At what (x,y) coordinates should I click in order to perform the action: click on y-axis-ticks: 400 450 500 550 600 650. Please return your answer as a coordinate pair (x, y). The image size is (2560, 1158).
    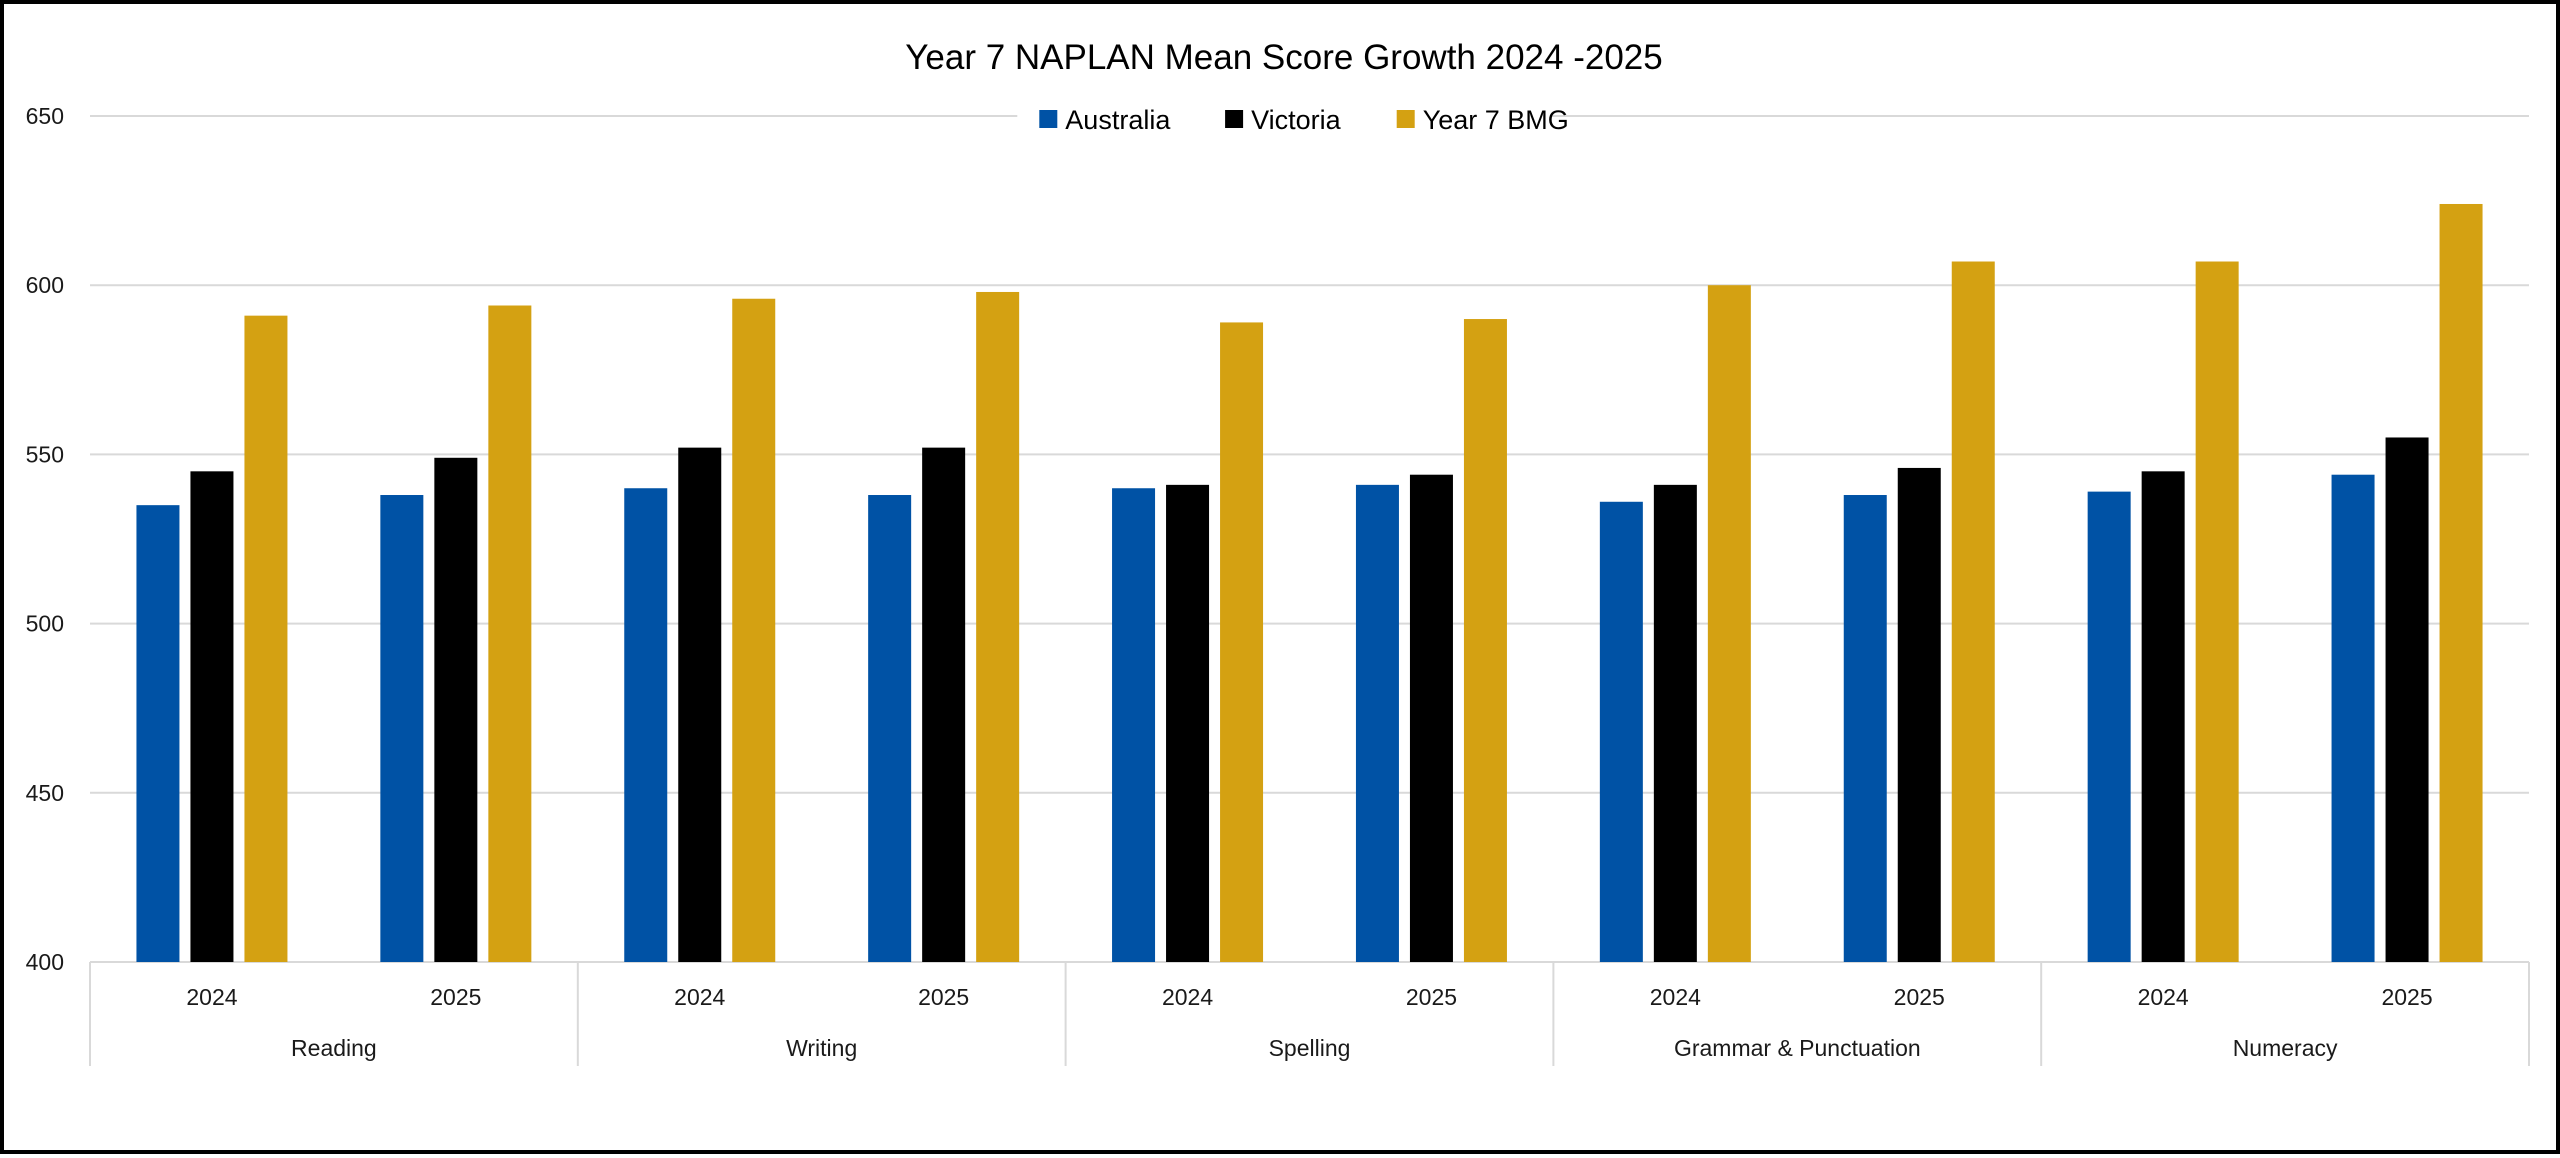
    Looking at the image, I should click on (45, 539).